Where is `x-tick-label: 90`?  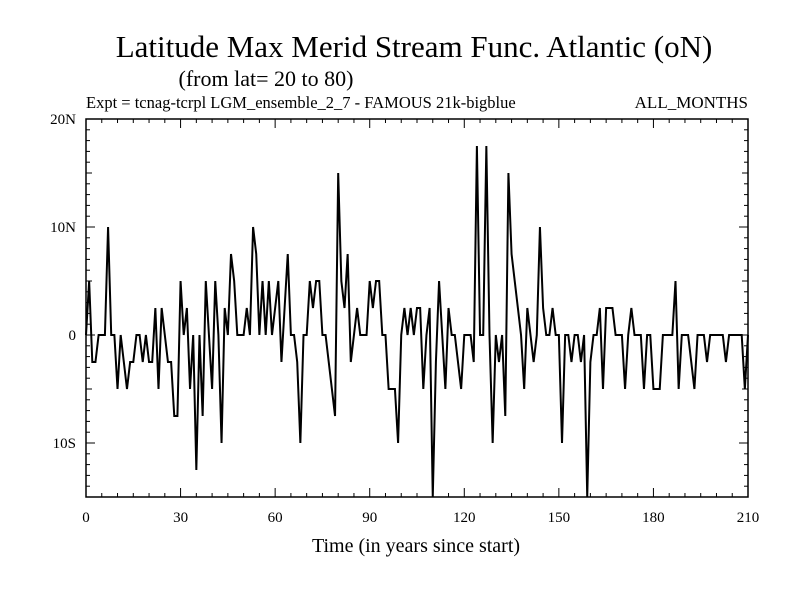 x-tick-label: 90 is located at coordinates (369, 518).